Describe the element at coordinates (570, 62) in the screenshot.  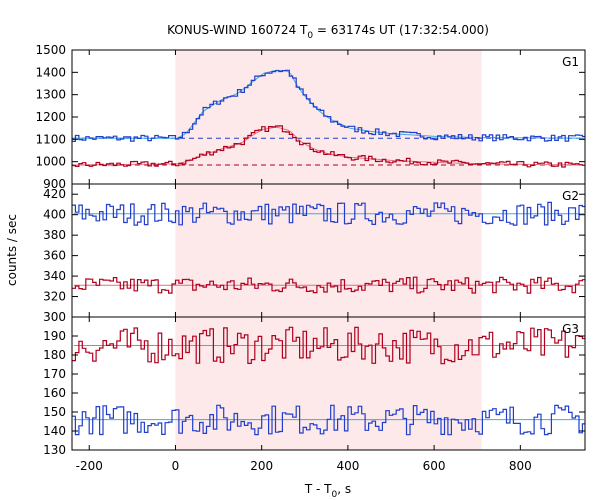
I see `panel-label: G1` at that location.